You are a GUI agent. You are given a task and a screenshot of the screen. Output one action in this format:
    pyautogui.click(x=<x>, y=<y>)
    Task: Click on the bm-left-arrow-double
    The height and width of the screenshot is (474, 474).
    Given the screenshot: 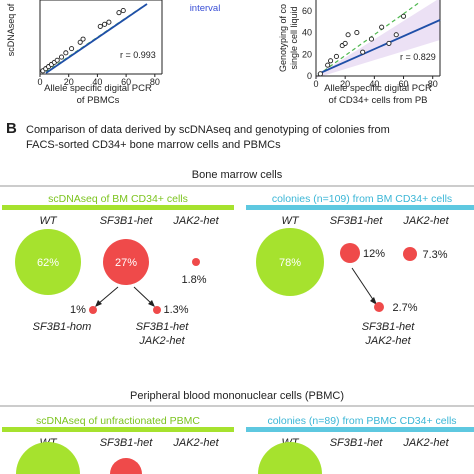 What is the action you would take?
    pyautogui.click(x=143, y=295)
    